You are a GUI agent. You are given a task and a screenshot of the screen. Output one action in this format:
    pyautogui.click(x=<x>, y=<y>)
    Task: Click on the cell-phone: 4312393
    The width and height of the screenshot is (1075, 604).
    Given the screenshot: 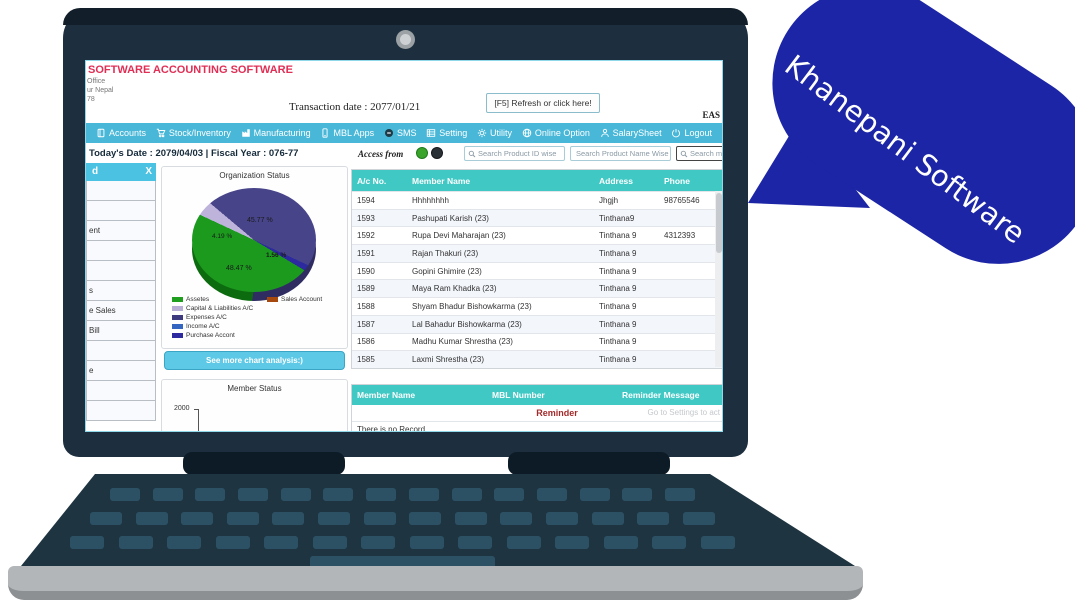 What is the action you would take?
    pyautogui.click(x=680, y=236)
    